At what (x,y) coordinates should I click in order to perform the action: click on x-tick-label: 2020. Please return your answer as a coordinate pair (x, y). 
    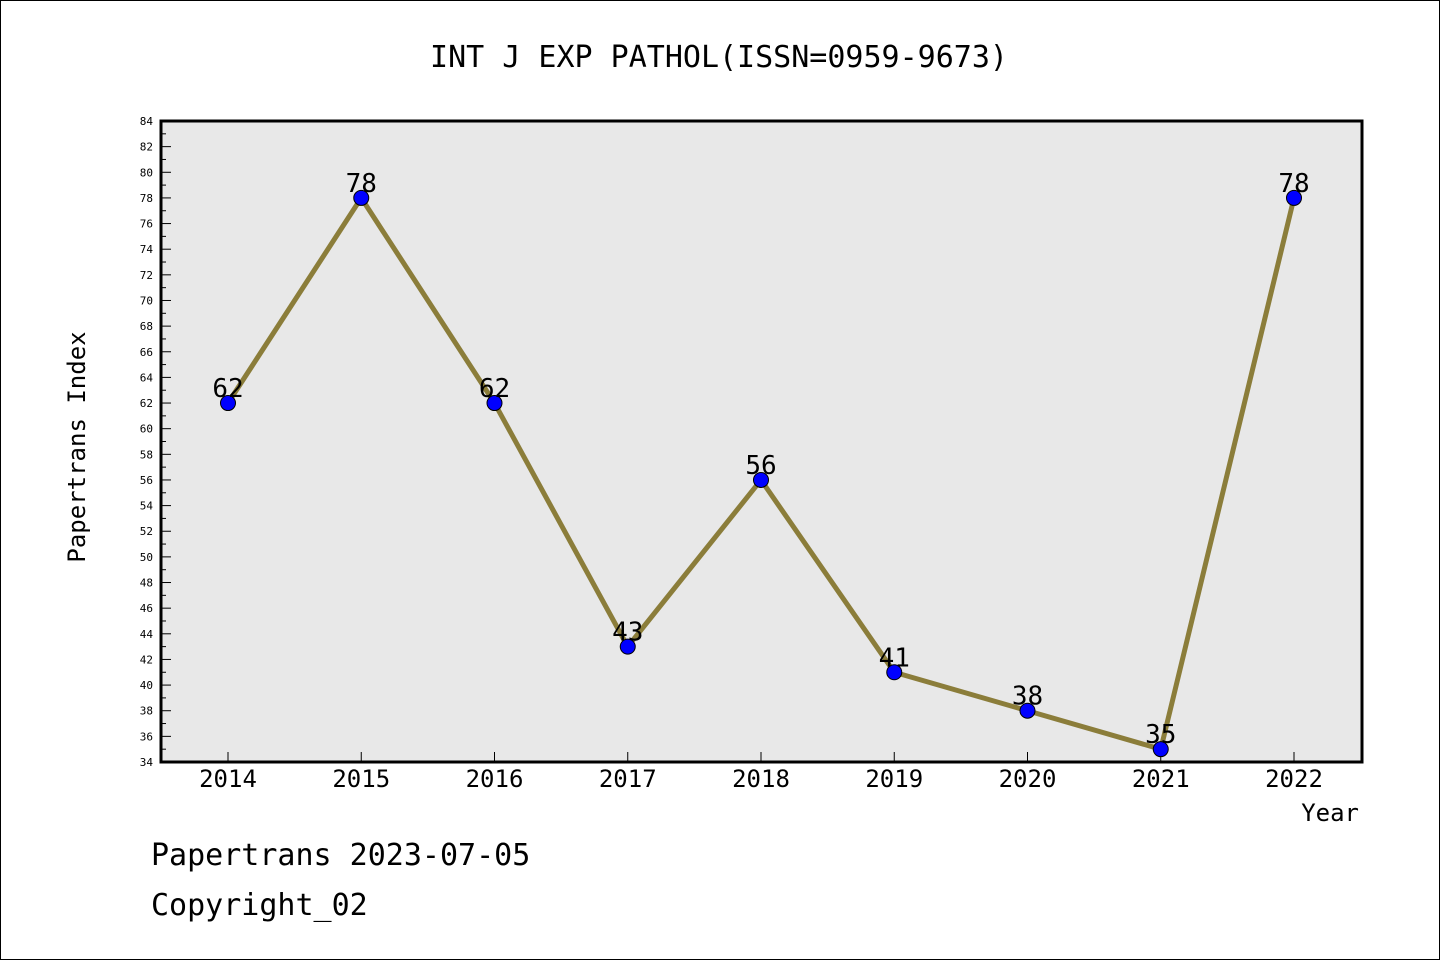
    Looking at the image, I should click on (1028, 779).